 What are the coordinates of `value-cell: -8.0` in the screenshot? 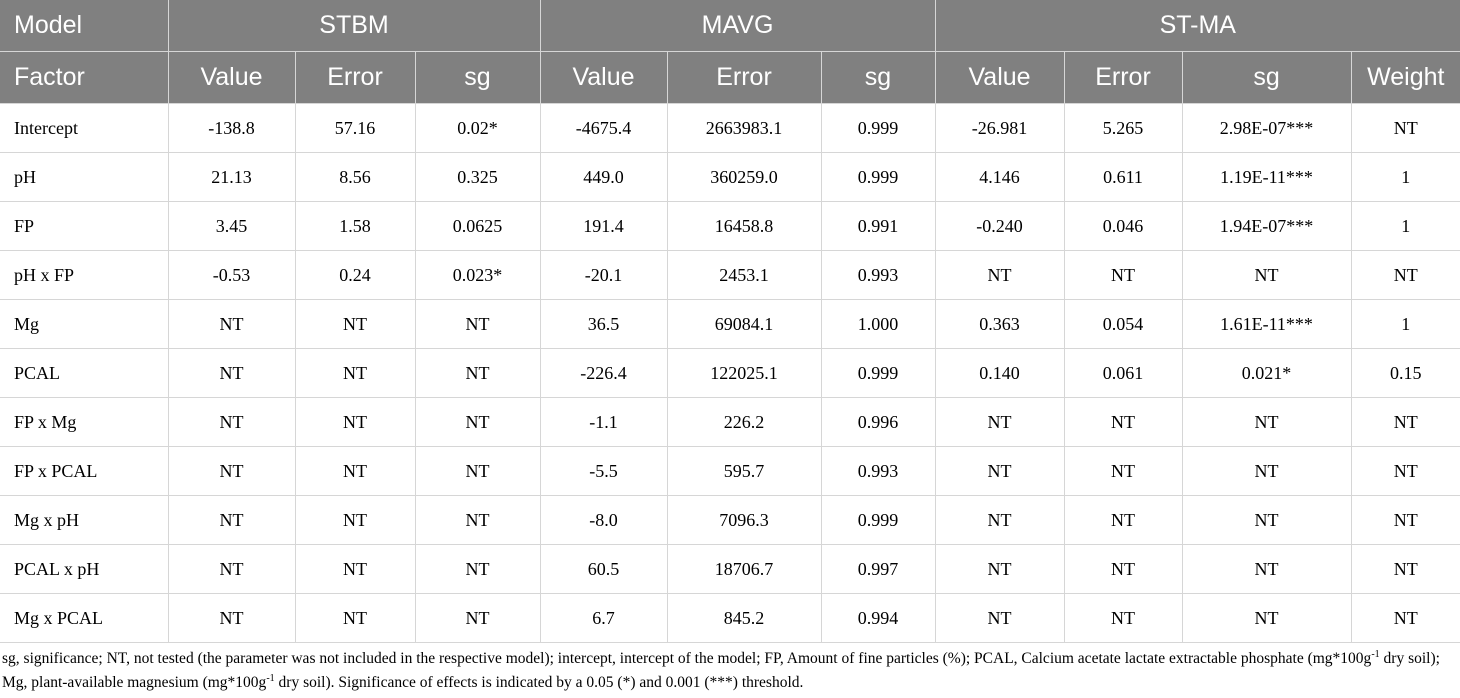 It's located at (604, 520).